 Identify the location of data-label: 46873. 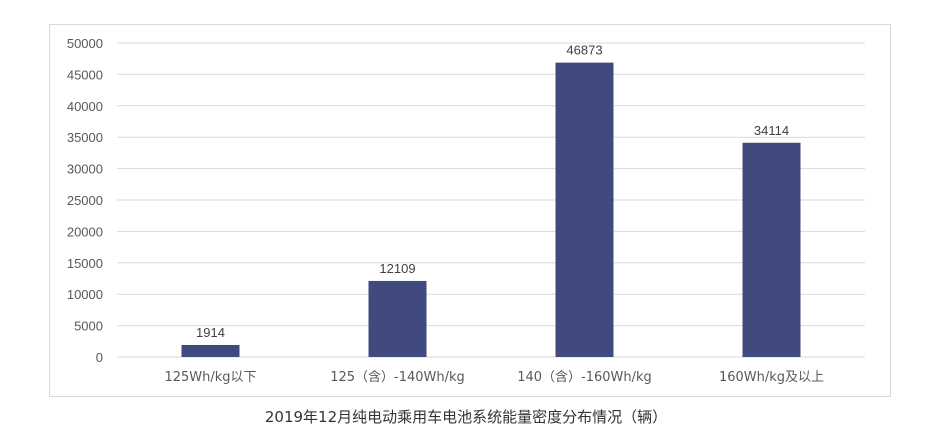
(584, 50).